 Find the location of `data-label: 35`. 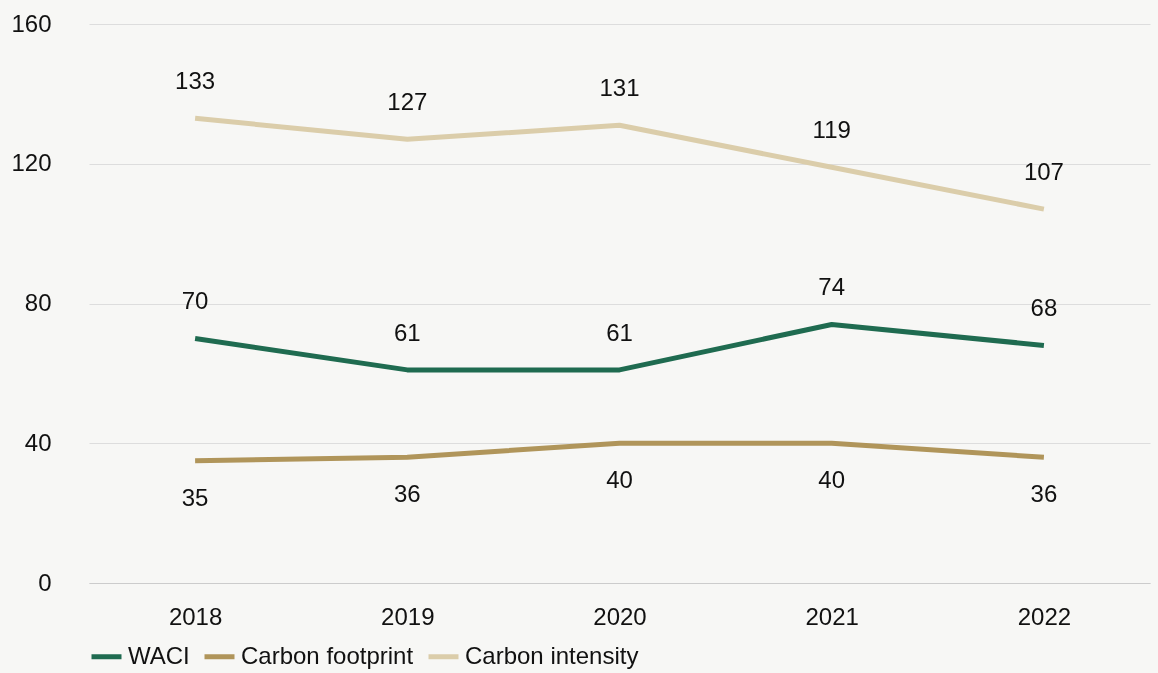

data-label: 35 is located at coordinates (195, 497).